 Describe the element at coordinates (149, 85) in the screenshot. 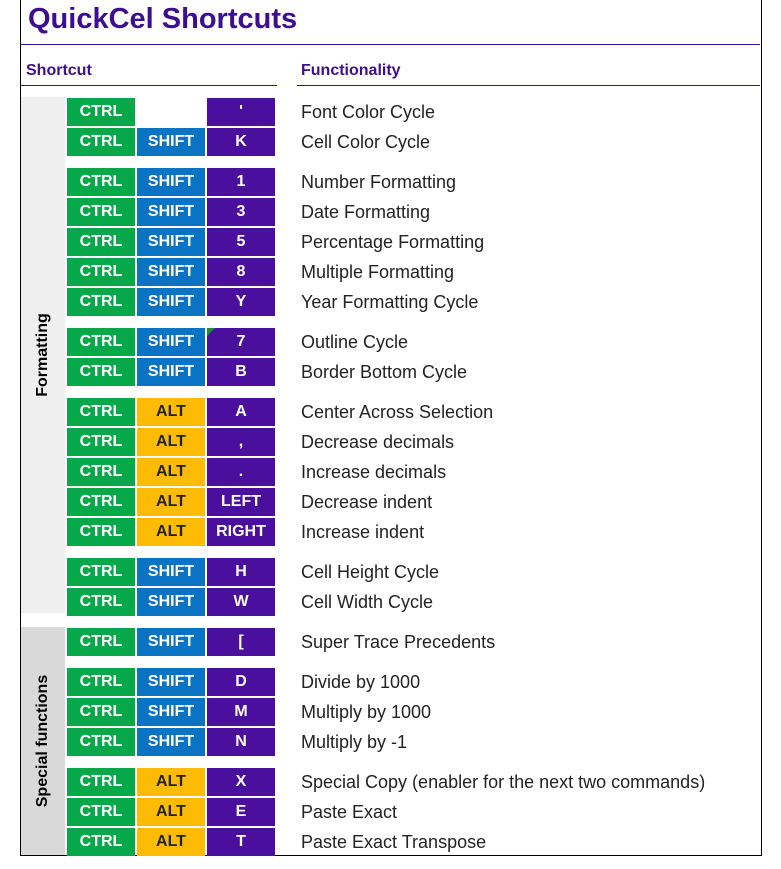

I see `header-shortcut-underline` at that location.